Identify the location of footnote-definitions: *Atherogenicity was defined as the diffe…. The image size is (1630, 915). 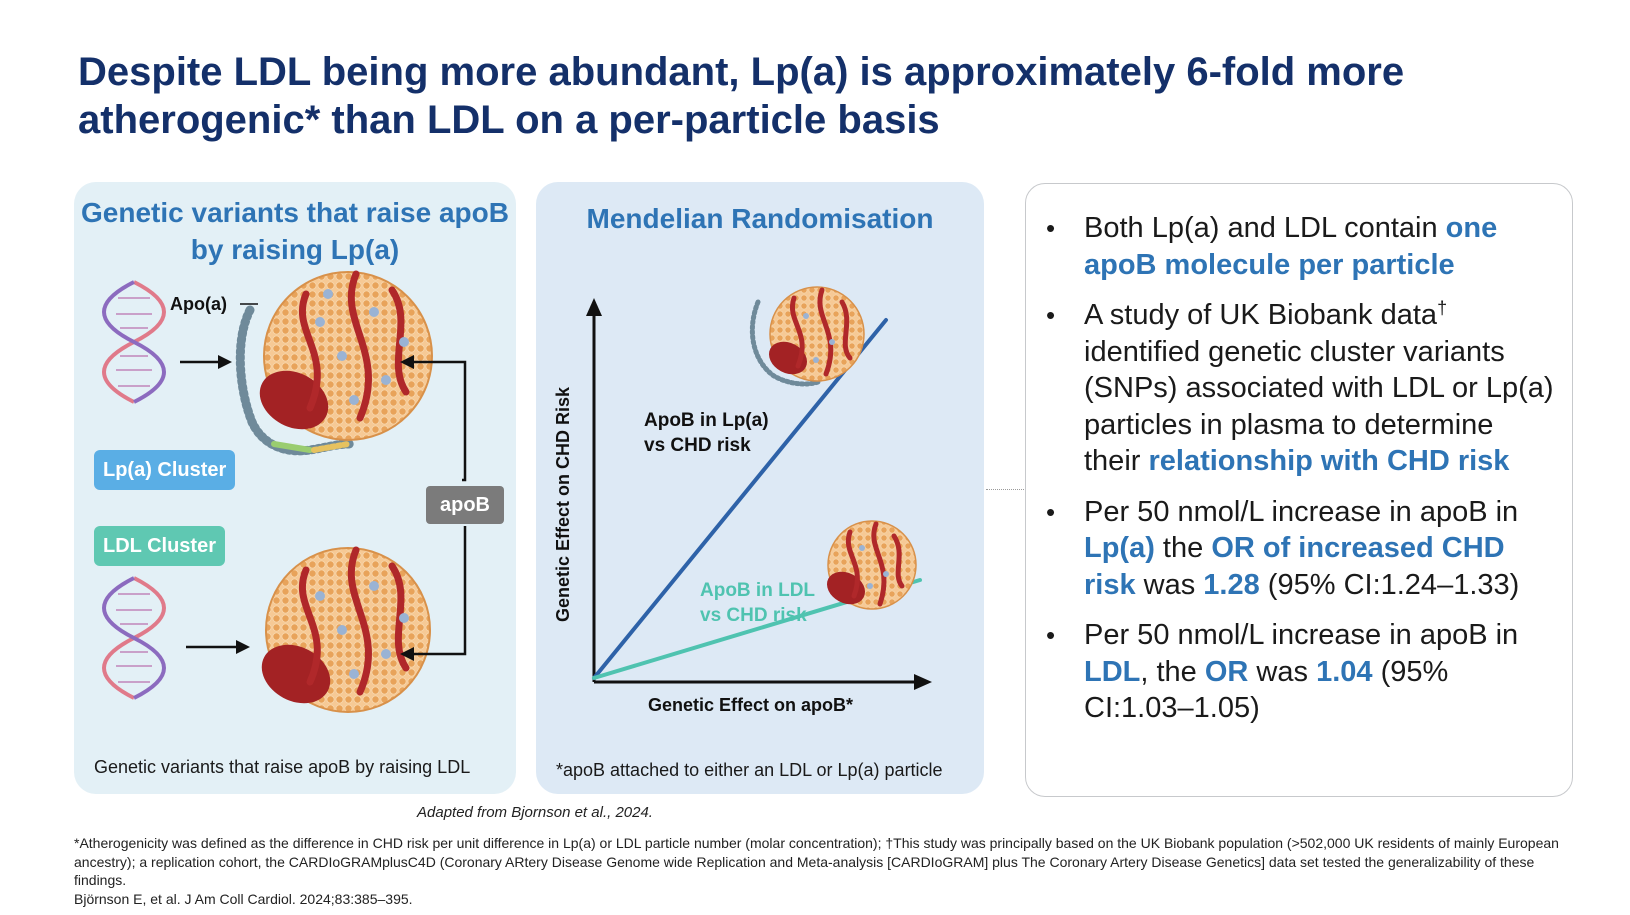
(816, 861).